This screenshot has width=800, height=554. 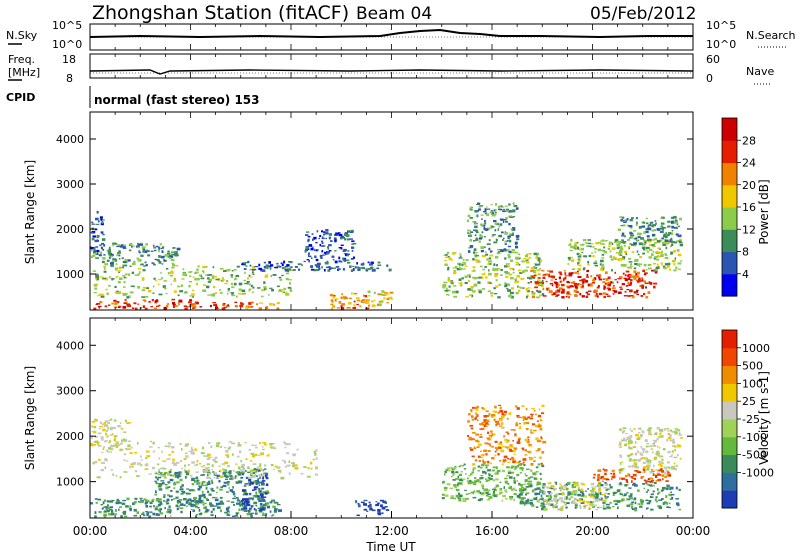 I want to click on y-tick-label: 4000, so click(x=70, y=139).